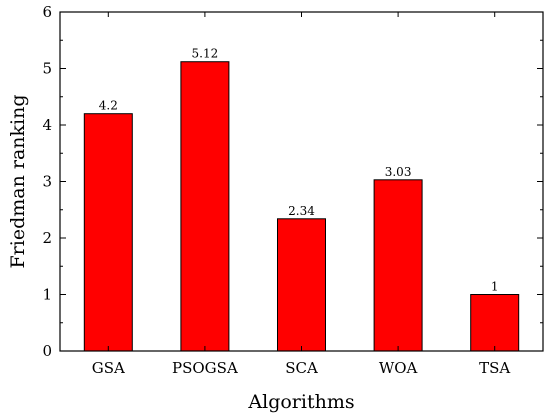 Image resolution: width=550 pixels, height=417 pixels. Describe the element at coordinates (47, 295) in the screenshot. I see `y-tick-label: 1` at that location.